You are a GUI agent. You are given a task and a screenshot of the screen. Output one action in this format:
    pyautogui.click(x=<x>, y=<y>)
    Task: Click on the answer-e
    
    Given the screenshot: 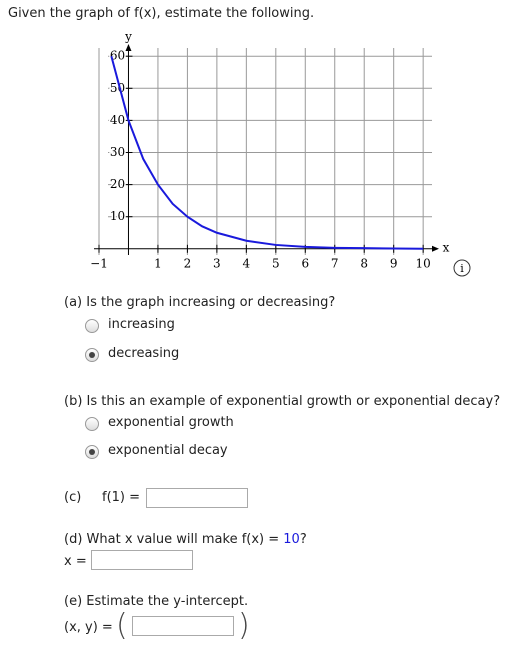 What is the action you would take?
    pyautogui.click(x=183, y=626)
    